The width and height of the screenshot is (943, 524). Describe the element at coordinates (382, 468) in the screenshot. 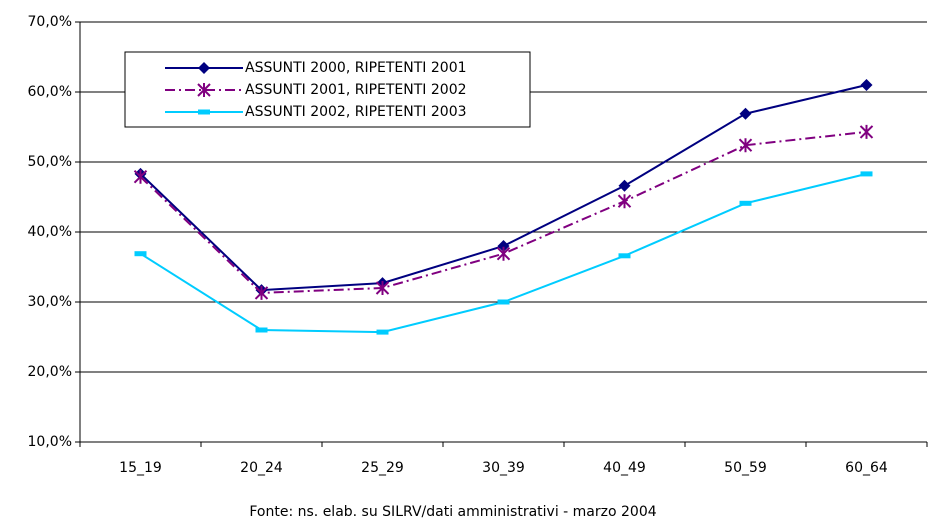

I see `x-tick-label: 25_29` at that location.